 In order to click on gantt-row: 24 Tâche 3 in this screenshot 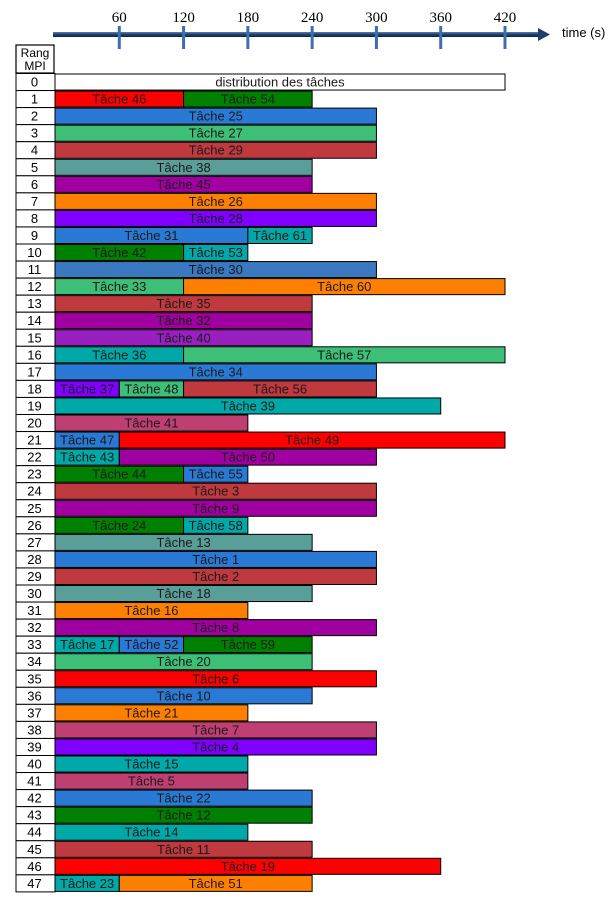, I will do `click(196, 491)`.